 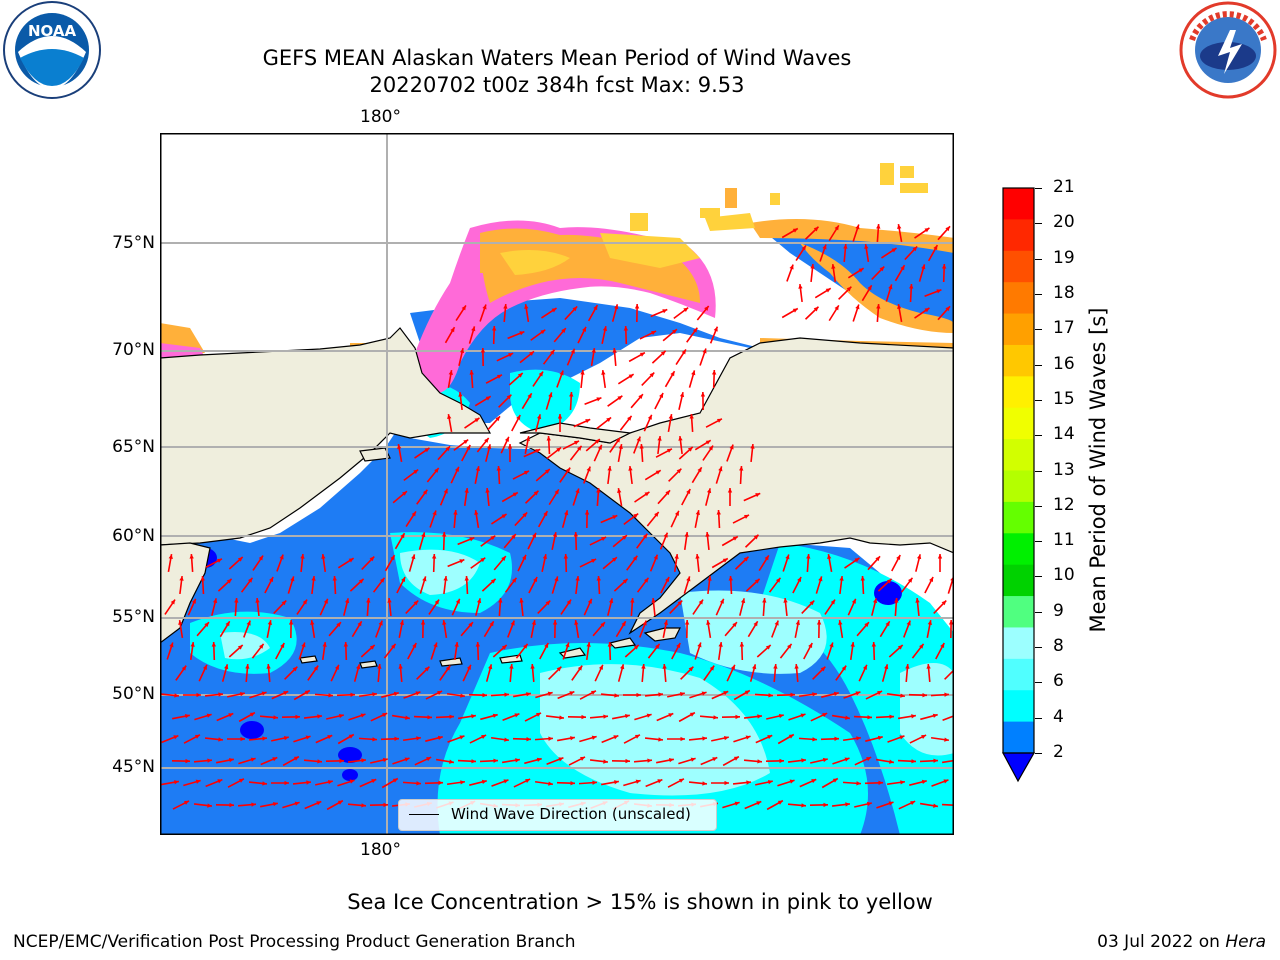 What do you see at coordinates (1019, 767) in the screenshot?
I see `colorbar-extend-triangle` at bounding box center [1019, 767].